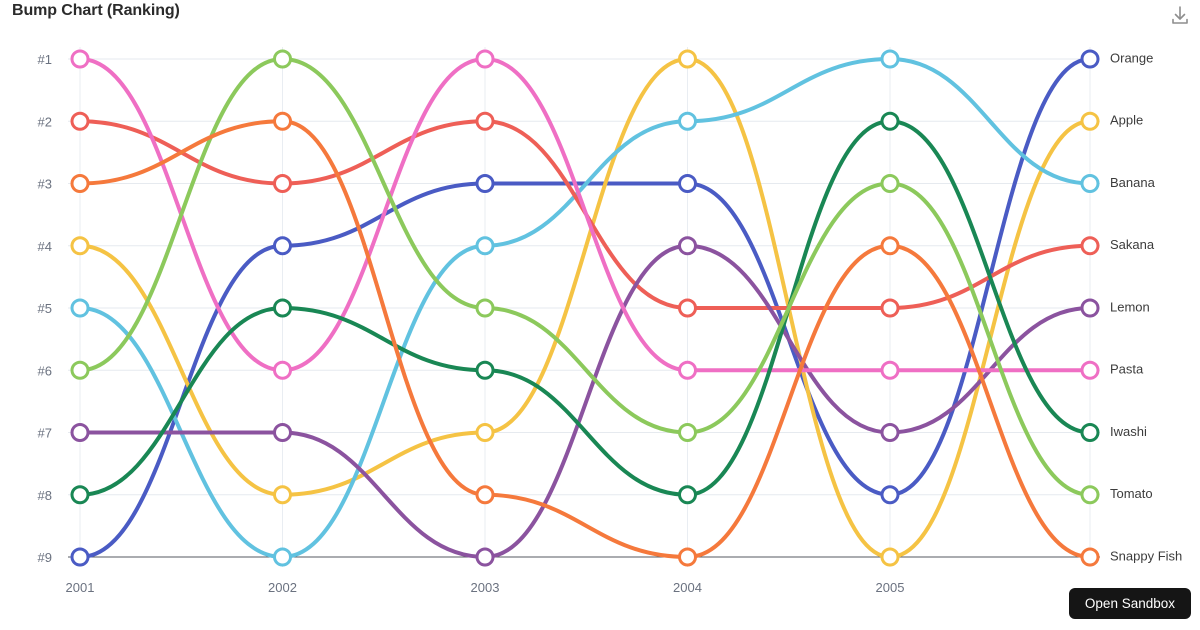  I want to click on y-axis-ticks: #1 #2 #3 #4 #5 #6 #7 #8 #9, so click(45, 308).